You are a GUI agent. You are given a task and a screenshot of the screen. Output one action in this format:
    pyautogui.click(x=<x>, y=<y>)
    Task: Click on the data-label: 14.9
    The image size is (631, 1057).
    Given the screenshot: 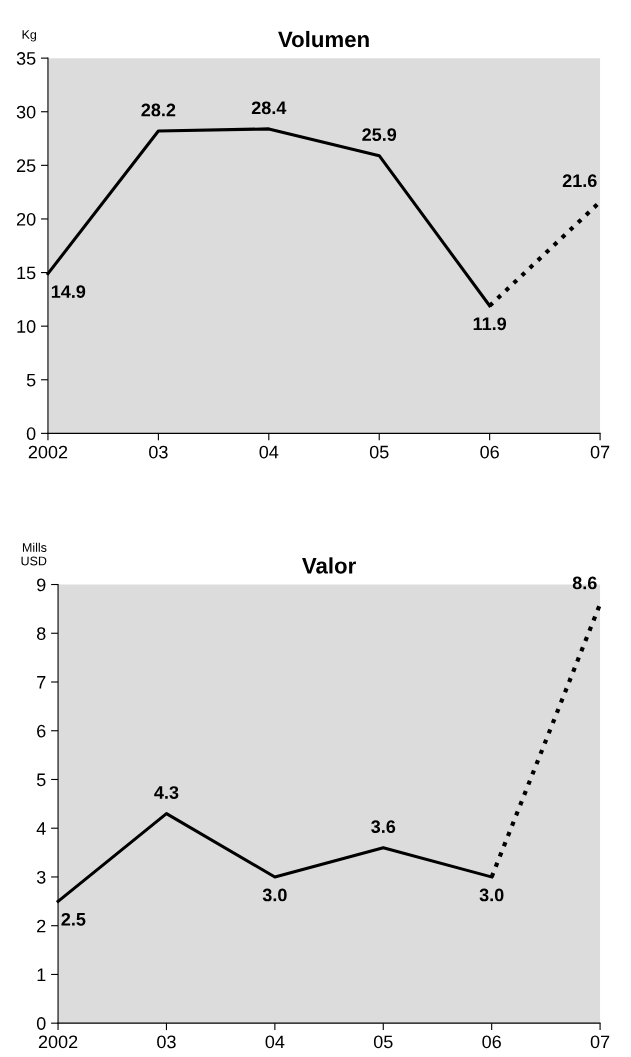 What is the action you would take?
    pyautogui.click(x=68, y=291)
    